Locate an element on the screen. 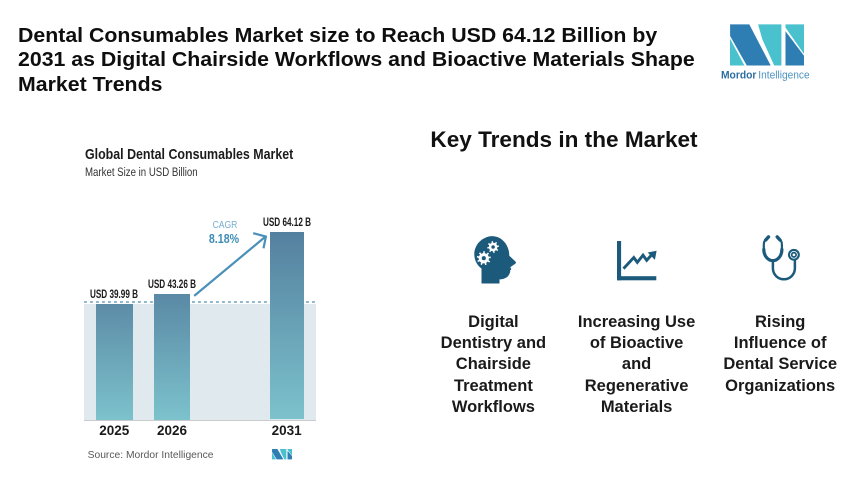  svg-text: Mordor is located at coordinates (739, 75).